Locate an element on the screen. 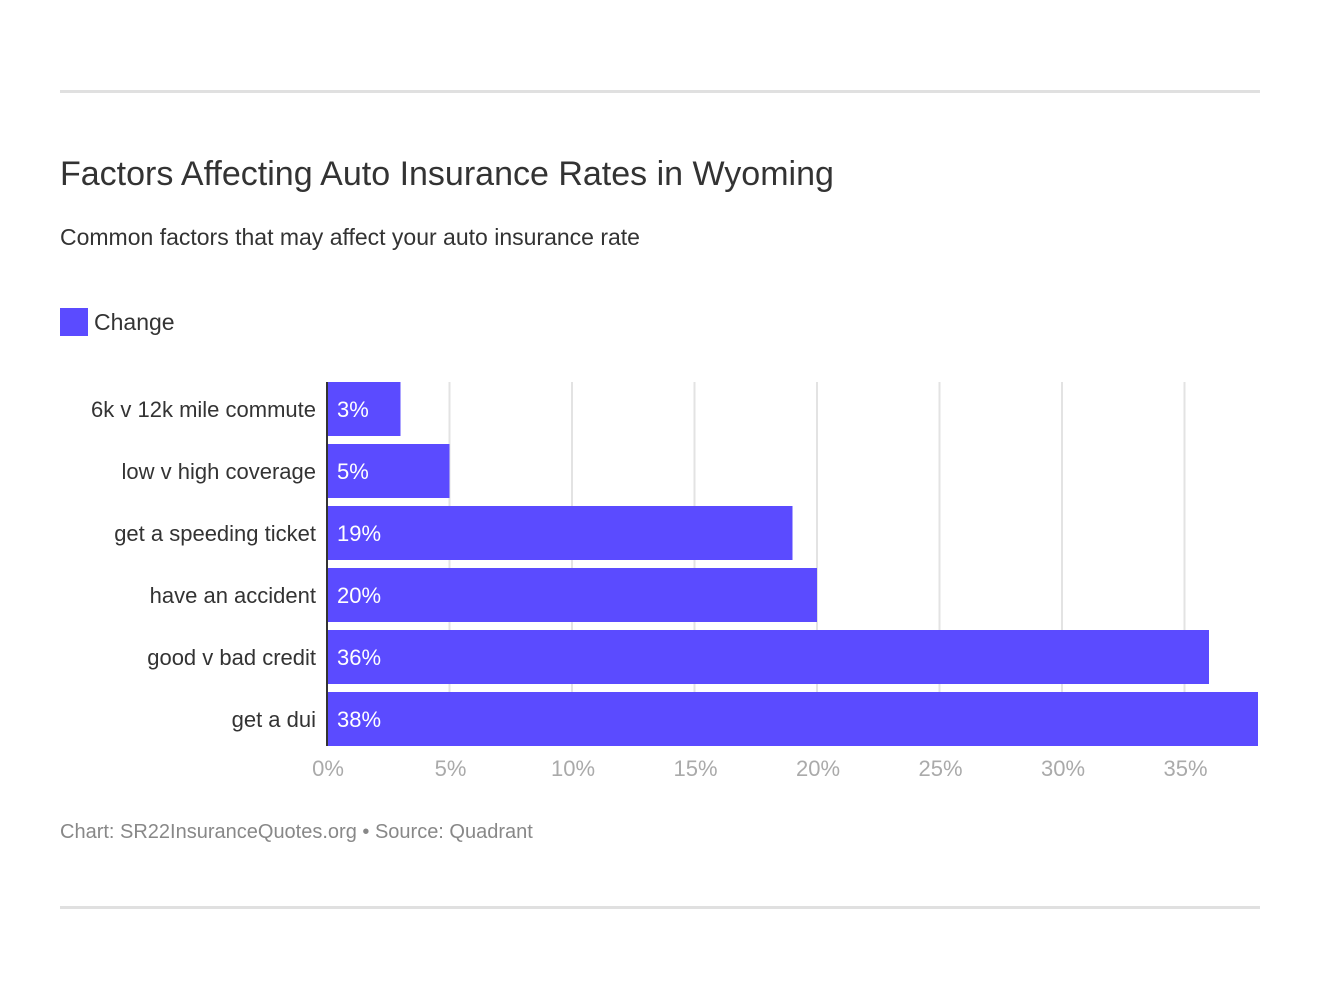  category-label: good v bad credit is located at coordinates (231, 657).